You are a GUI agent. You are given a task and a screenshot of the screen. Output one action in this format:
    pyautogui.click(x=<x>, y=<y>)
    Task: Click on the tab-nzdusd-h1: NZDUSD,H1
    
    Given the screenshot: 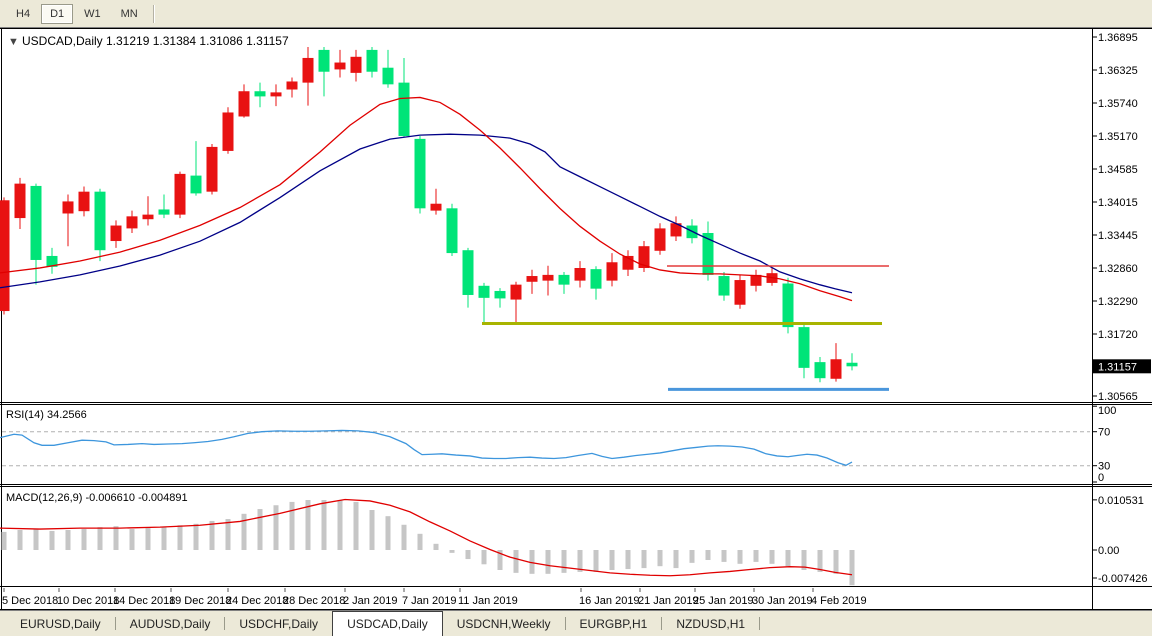 What is the action you would take?
    pyautogui.click(x=711, y=624)
    